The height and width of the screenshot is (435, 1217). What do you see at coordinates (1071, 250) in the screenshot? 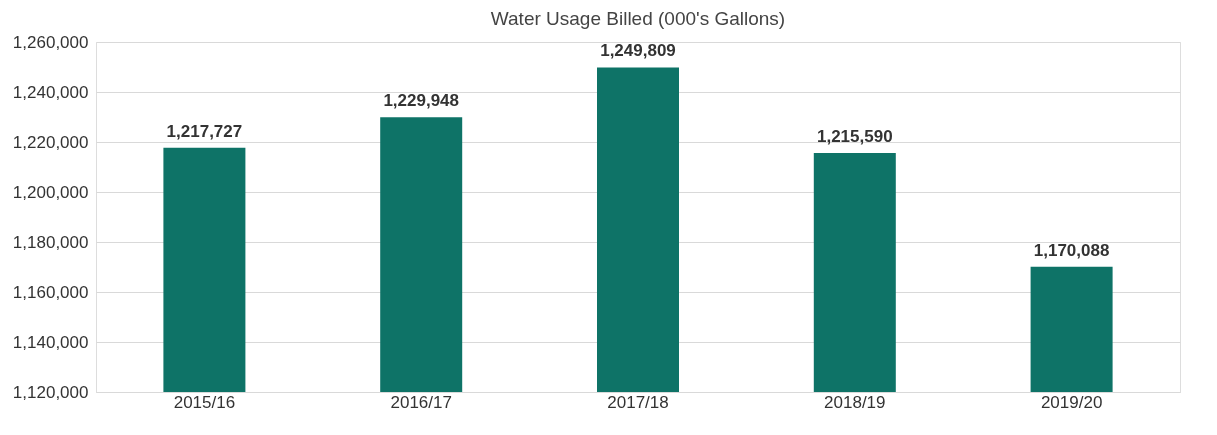
I see `data-label: 1,170,088` at bounding box center [1071, 250].